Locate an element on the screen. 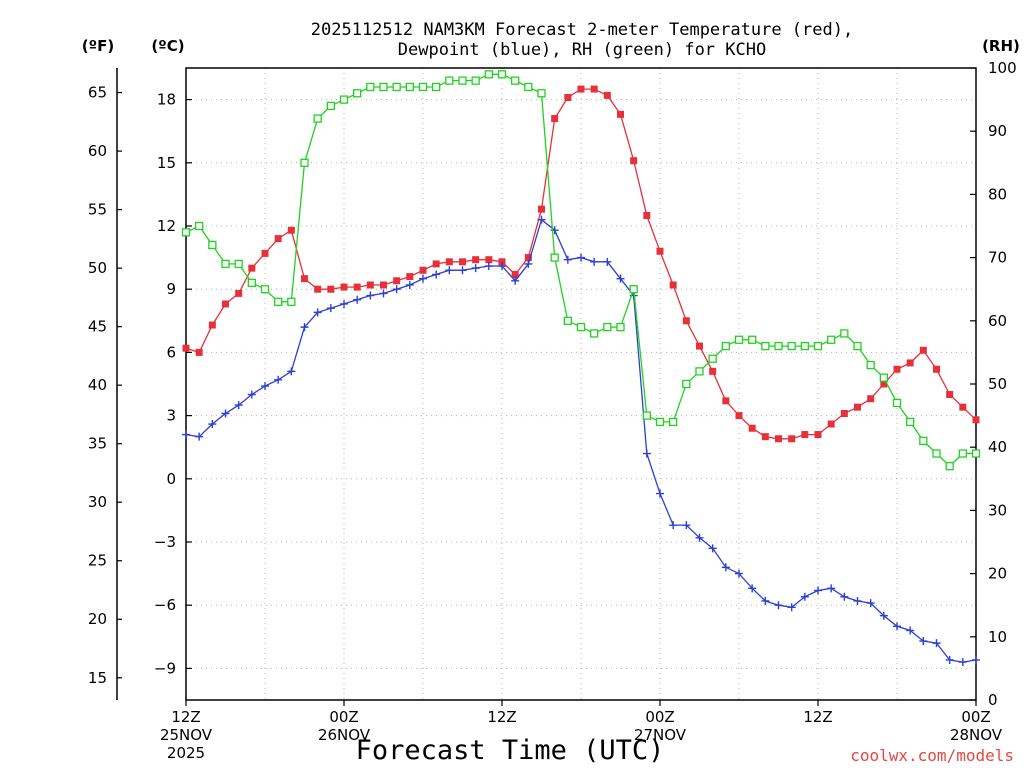  rh-tick-label: 40 is located at coordinates (997, 447).